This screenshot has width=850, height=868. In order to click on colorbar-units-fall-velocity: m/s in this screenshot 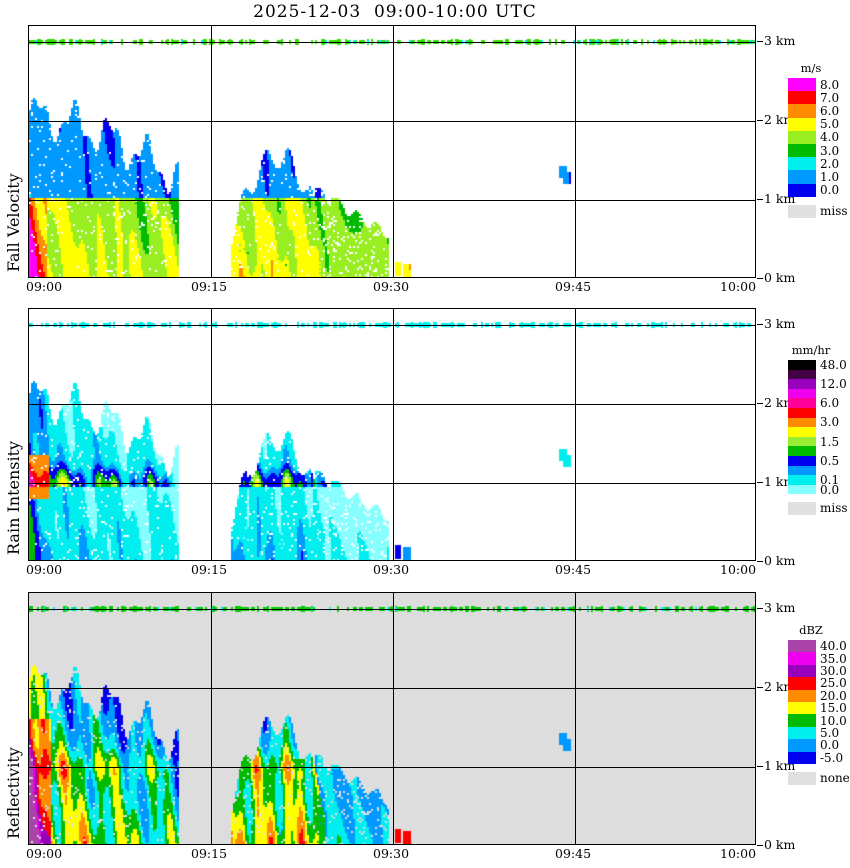, I will do `click(811, 68)`.